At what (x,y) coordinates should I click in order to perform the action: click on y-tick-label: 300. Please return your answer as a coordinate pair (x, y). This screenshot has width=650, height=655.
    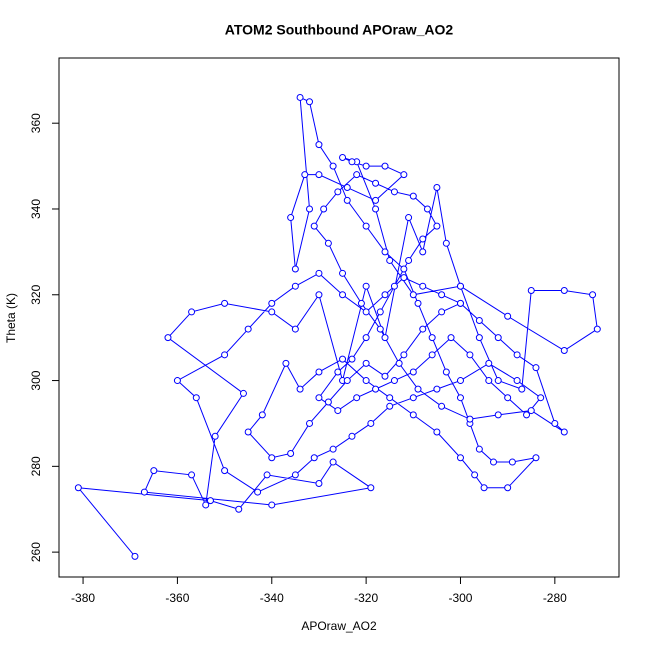
    Looking at the image, I should click on (36, 380).